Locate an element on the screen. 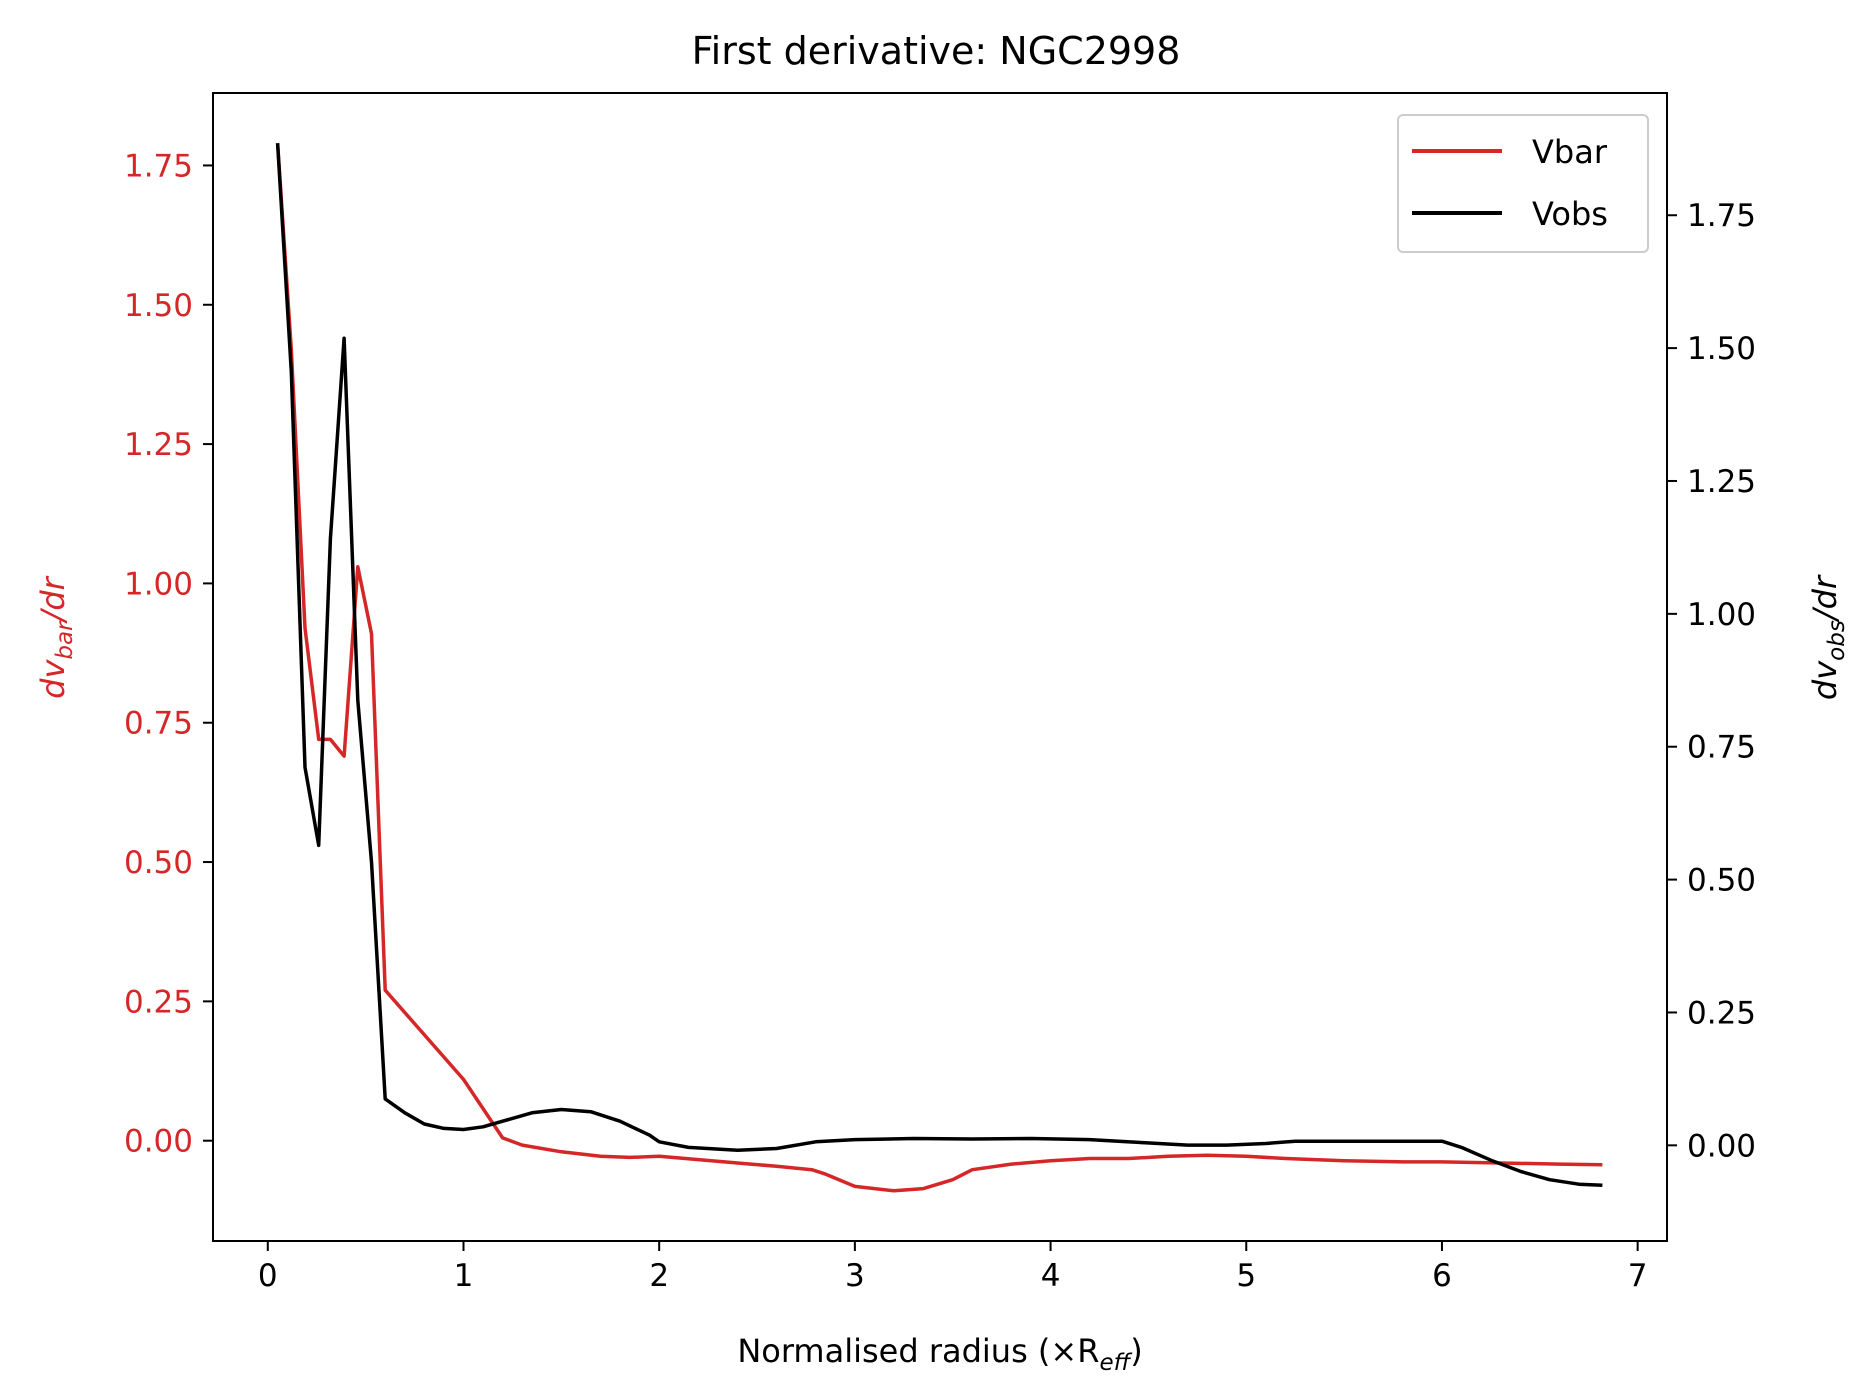  legend-box is located at coordinates (1523, 183).